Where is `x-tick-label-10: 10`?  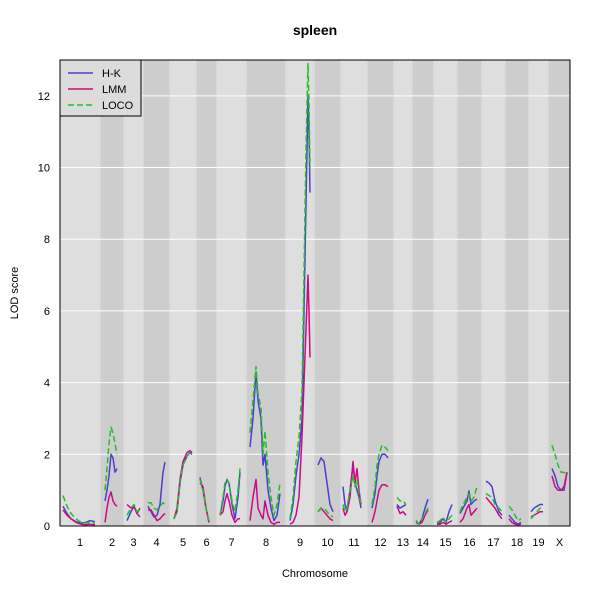
x-tick-label-10: 10 is located at coordinates (327, 543).